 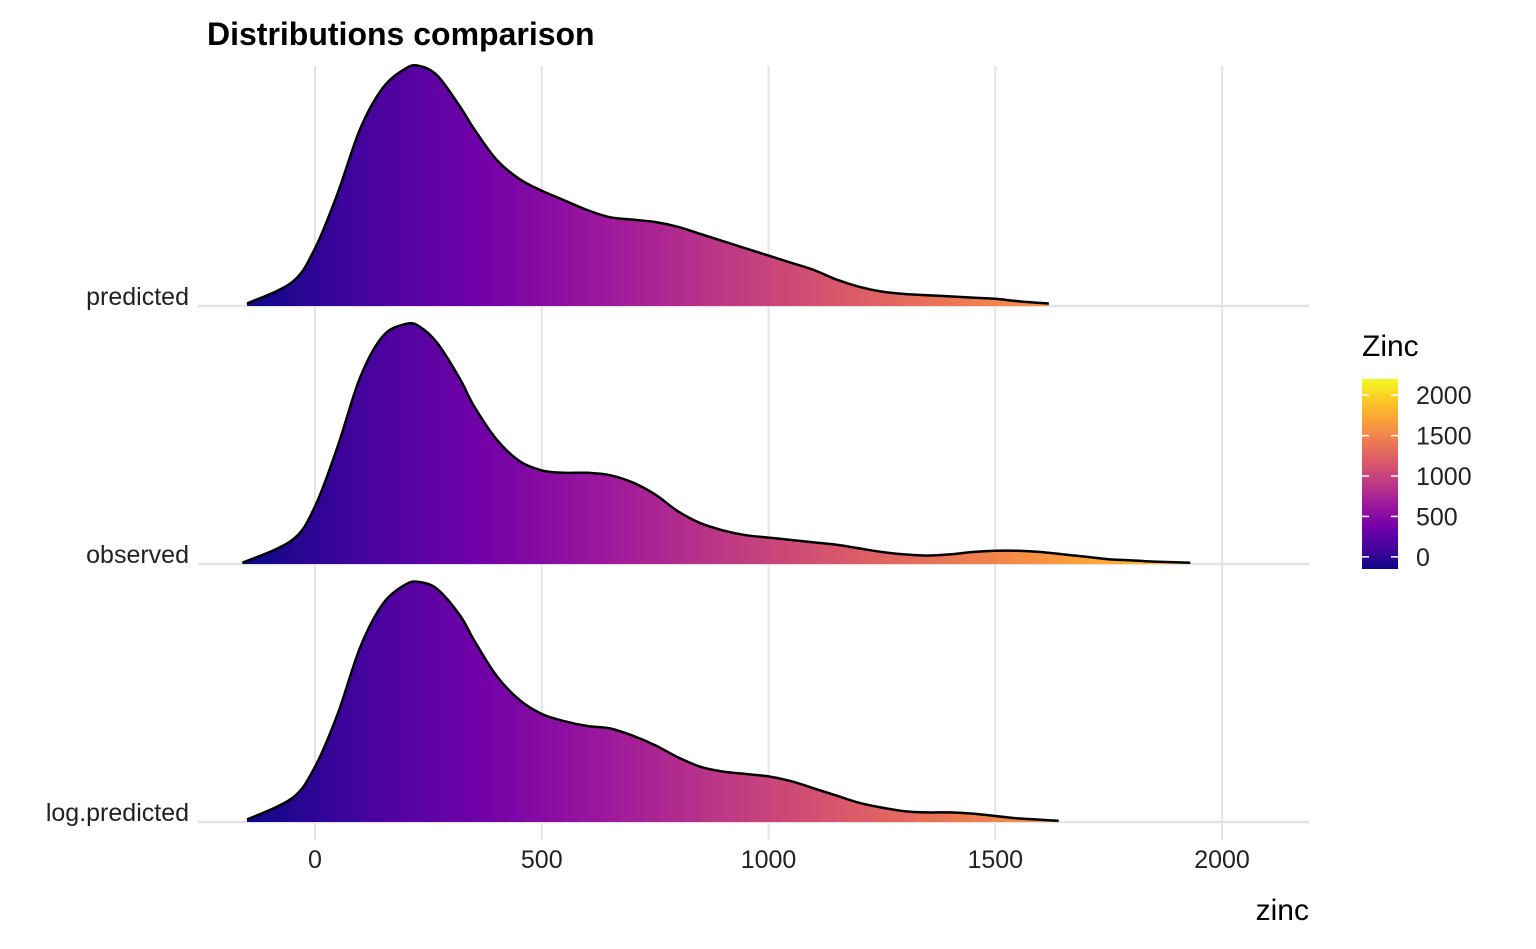 I want to click on ridge-log-predicted, so click(x=652, y=701).